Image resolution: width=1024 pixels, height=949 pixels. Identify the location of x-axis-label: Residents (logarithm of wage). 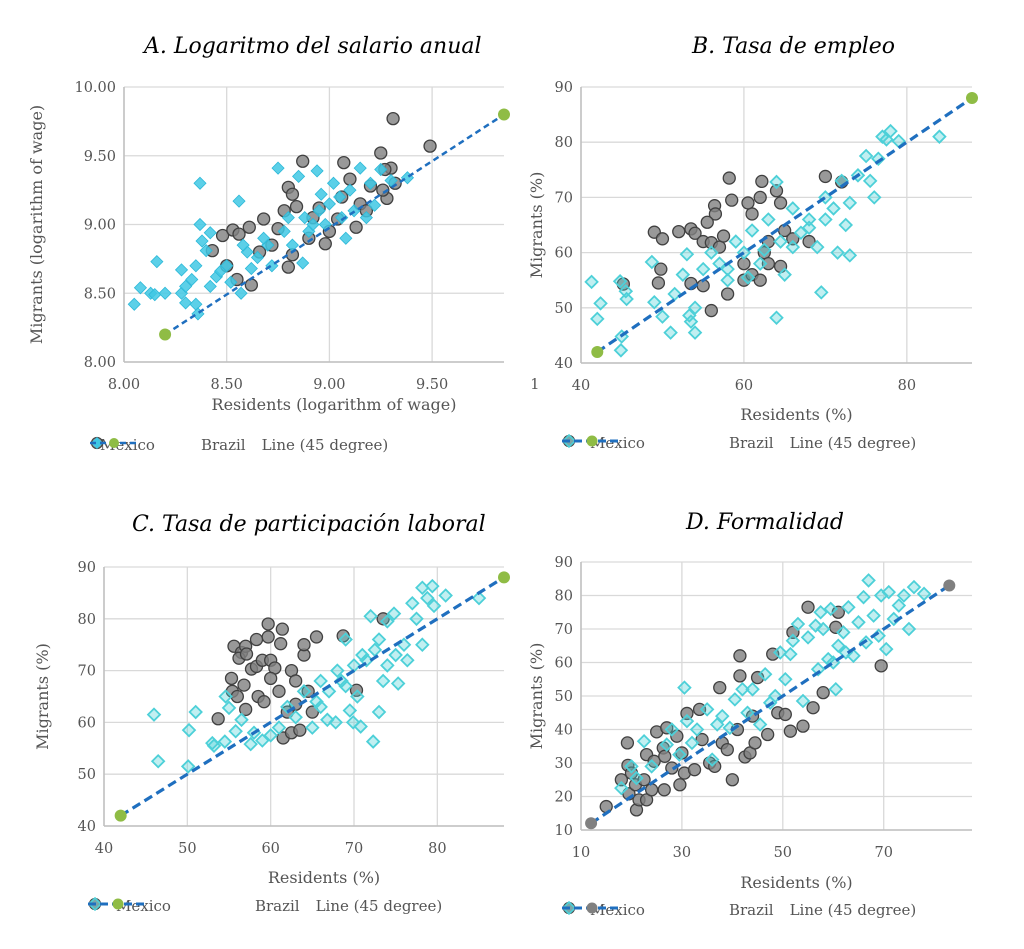
(334, 404).